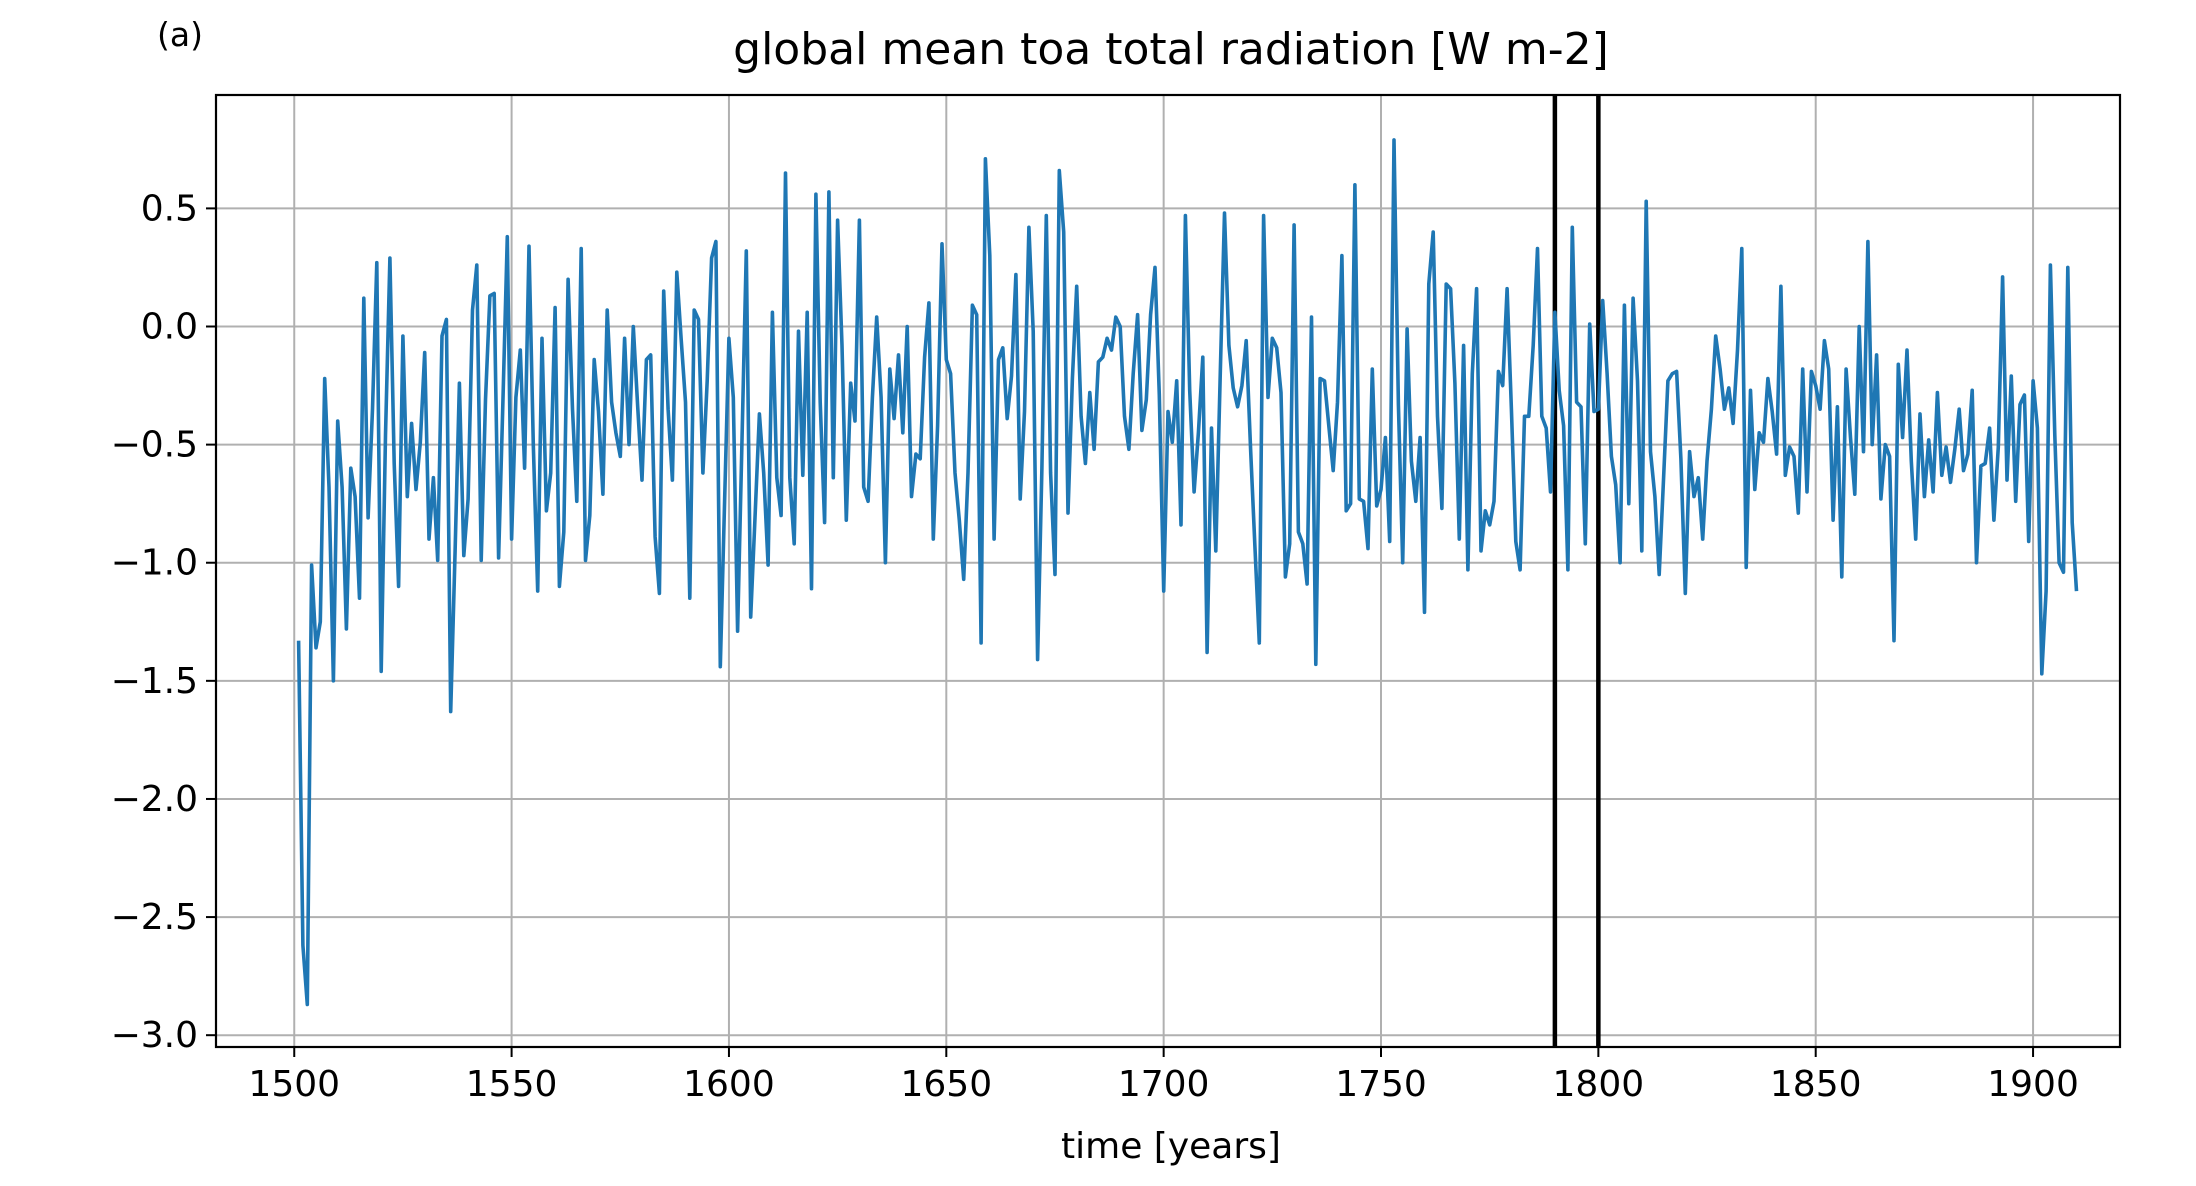  Describe the element at coordinates (154, 681) in the screenshot. I see `y-tick-label: −1.5` at that location.